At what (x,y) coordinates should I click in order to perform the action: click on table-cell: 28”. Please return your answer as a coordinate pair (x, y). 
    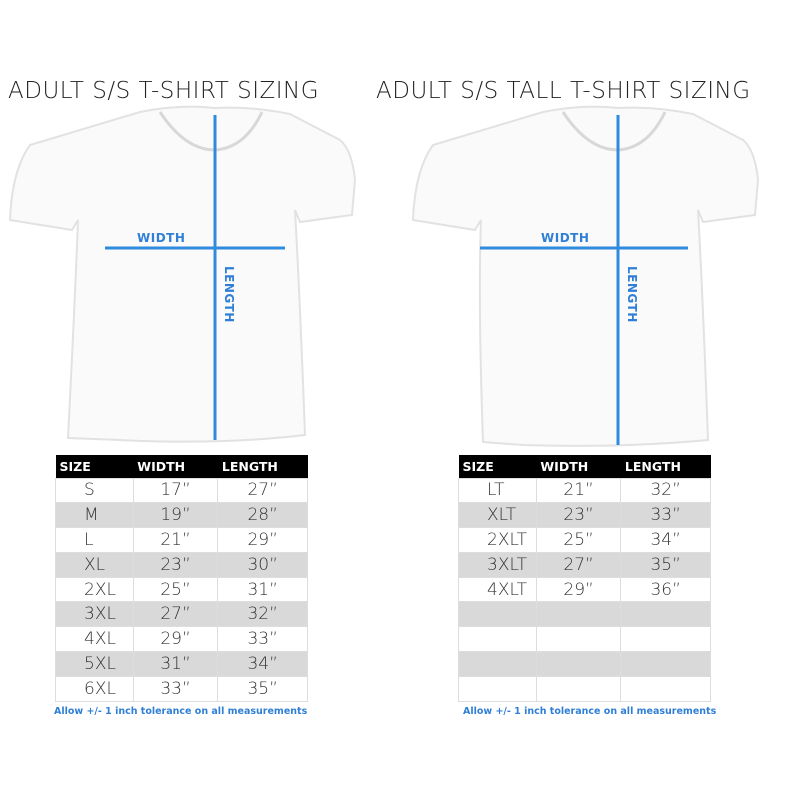
    Looking at the image, I should click on (262, 515).